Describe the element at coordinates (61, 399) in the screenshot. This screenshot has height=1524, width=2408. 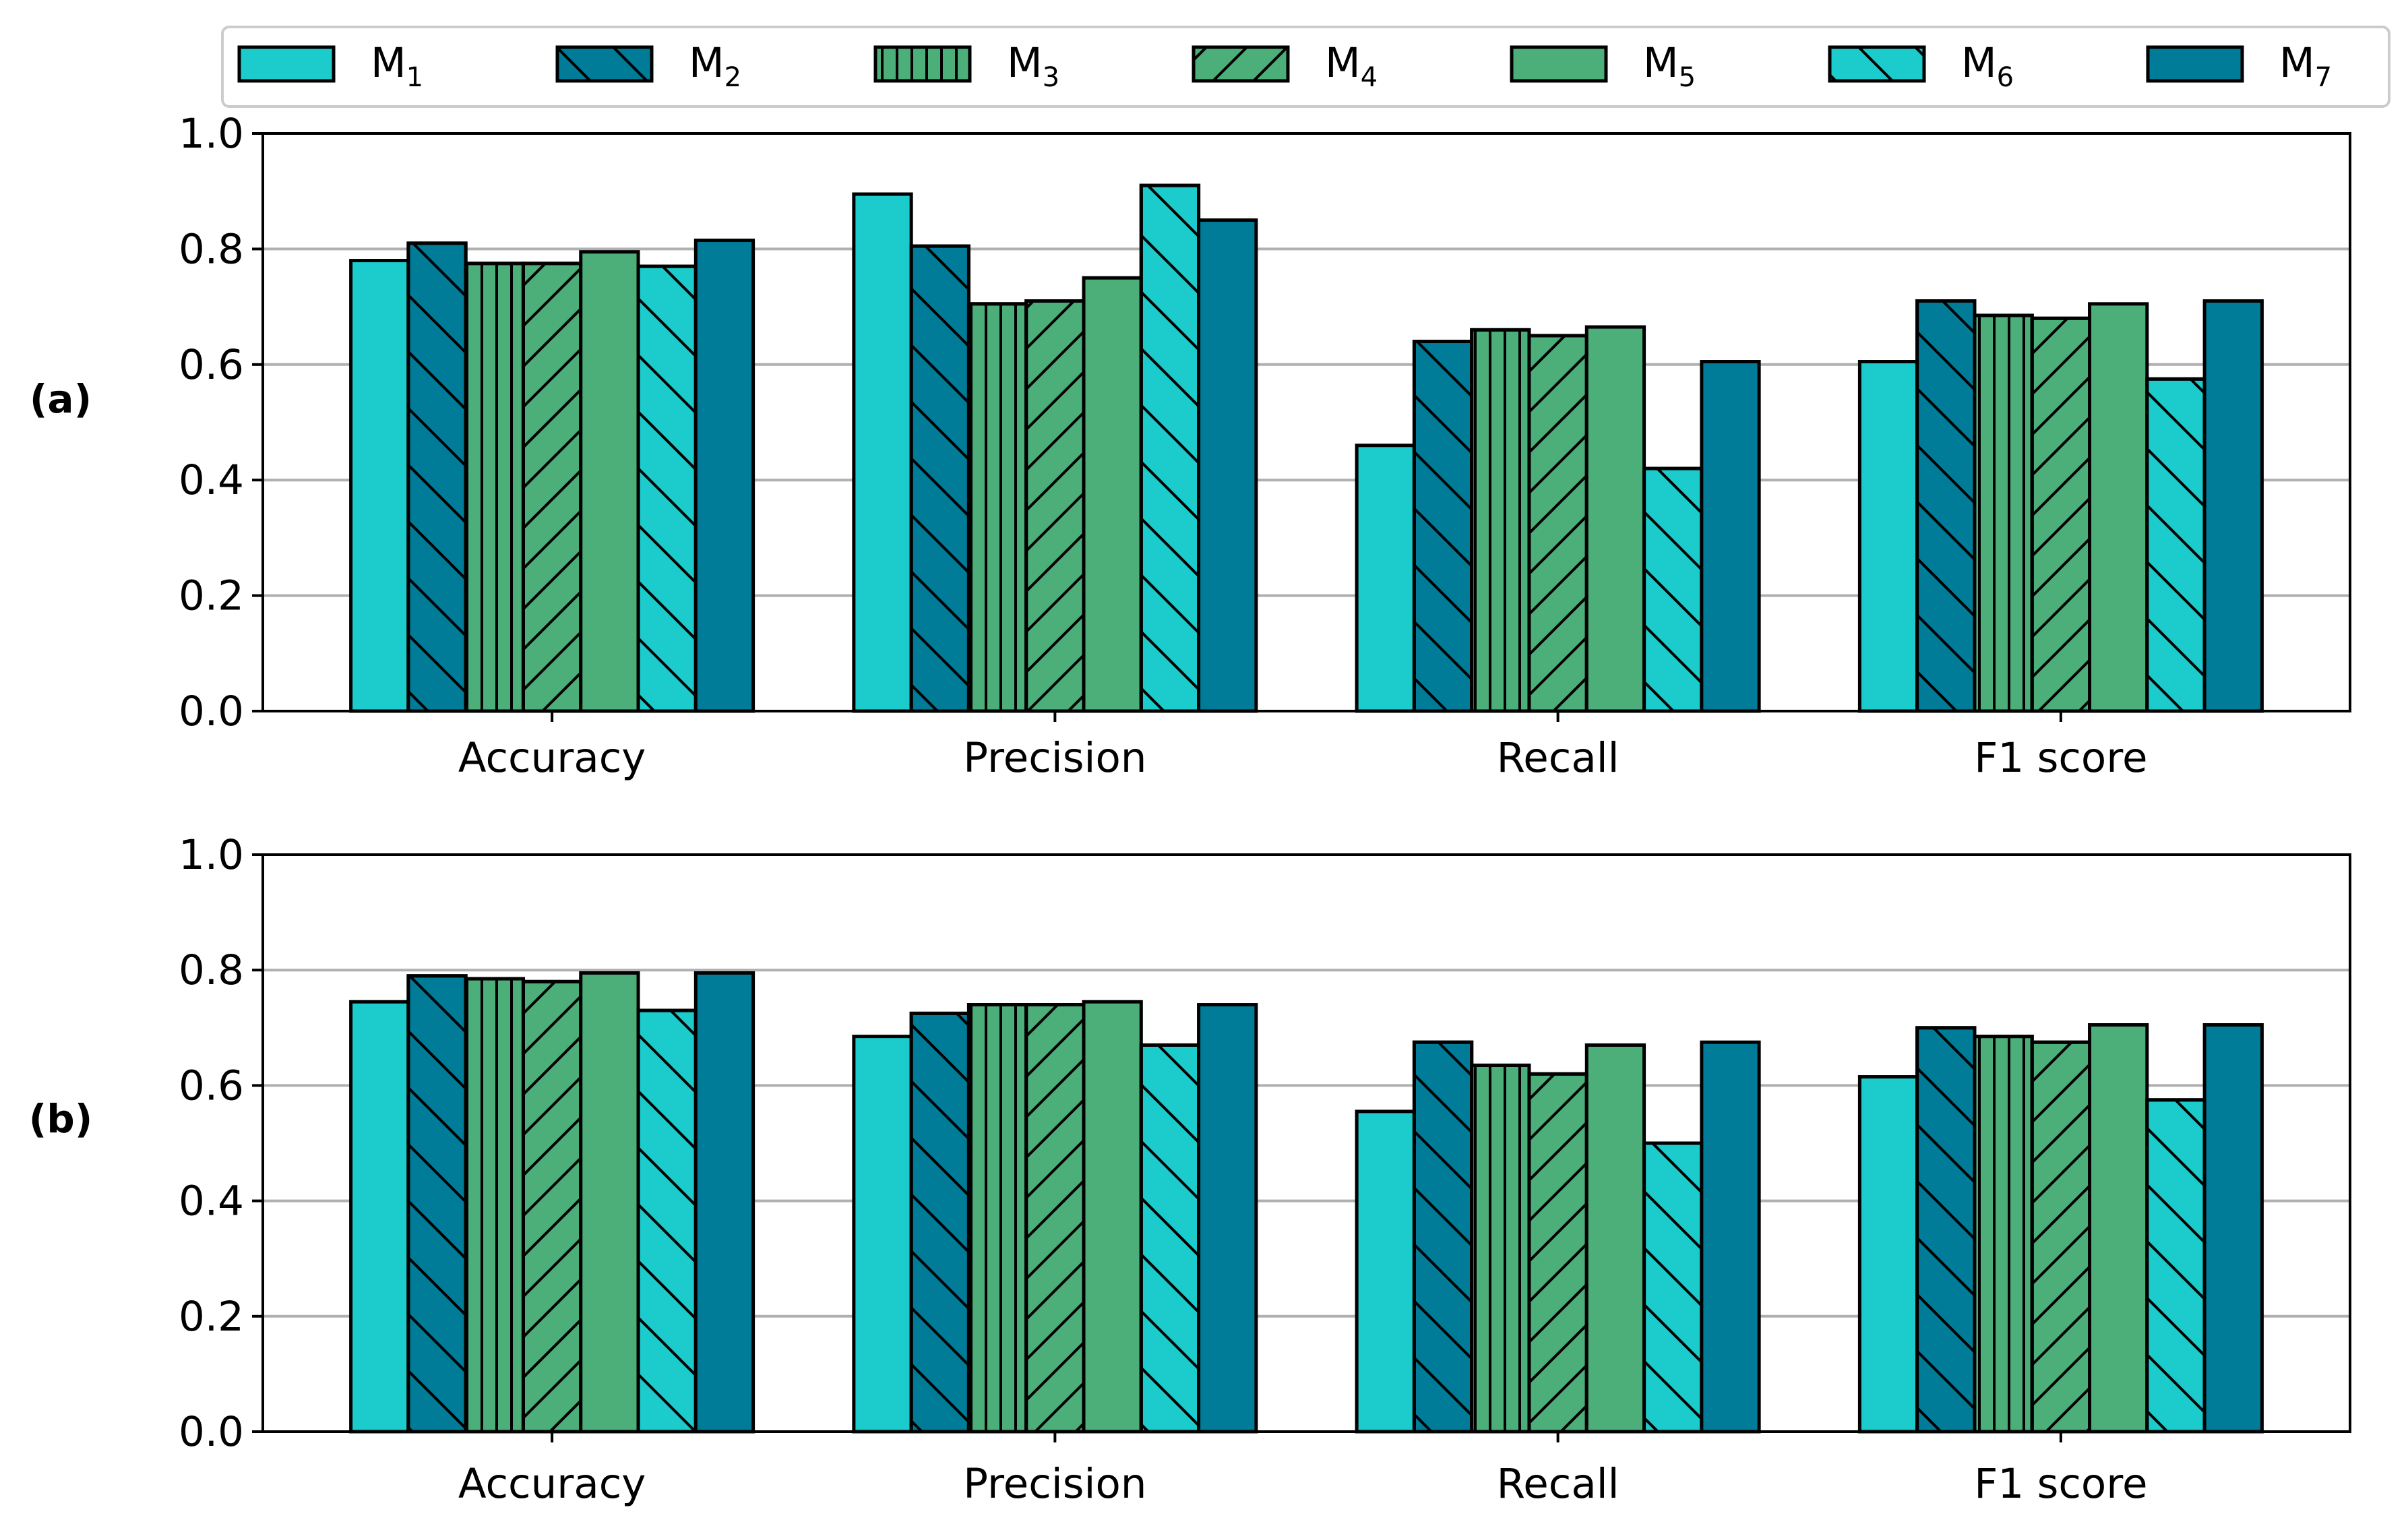
I see `panel-label-a: (a)` at that location.